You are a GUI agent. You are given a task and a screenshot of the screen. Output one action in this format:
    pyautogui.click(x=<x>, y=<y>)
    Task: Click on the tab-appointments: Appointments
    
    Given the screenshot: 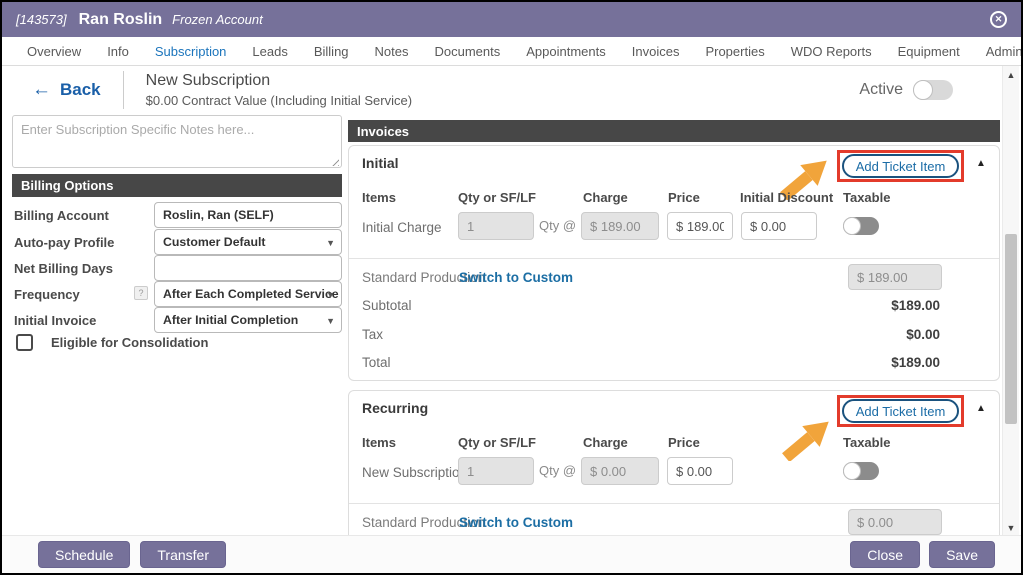 What is the action you would take?
    pyautogui.click(x=566, y=51)
    